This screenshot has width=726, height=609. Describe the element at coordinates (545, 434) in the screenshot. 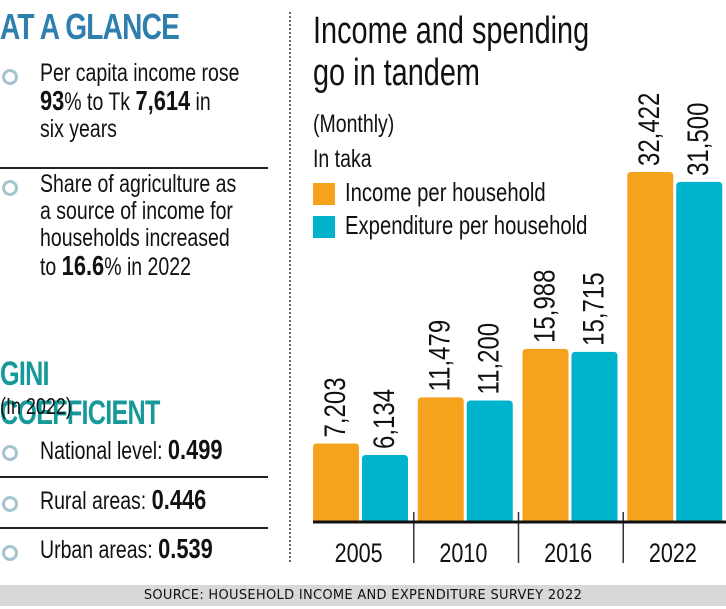

I see `bar-income-2016` at that location.